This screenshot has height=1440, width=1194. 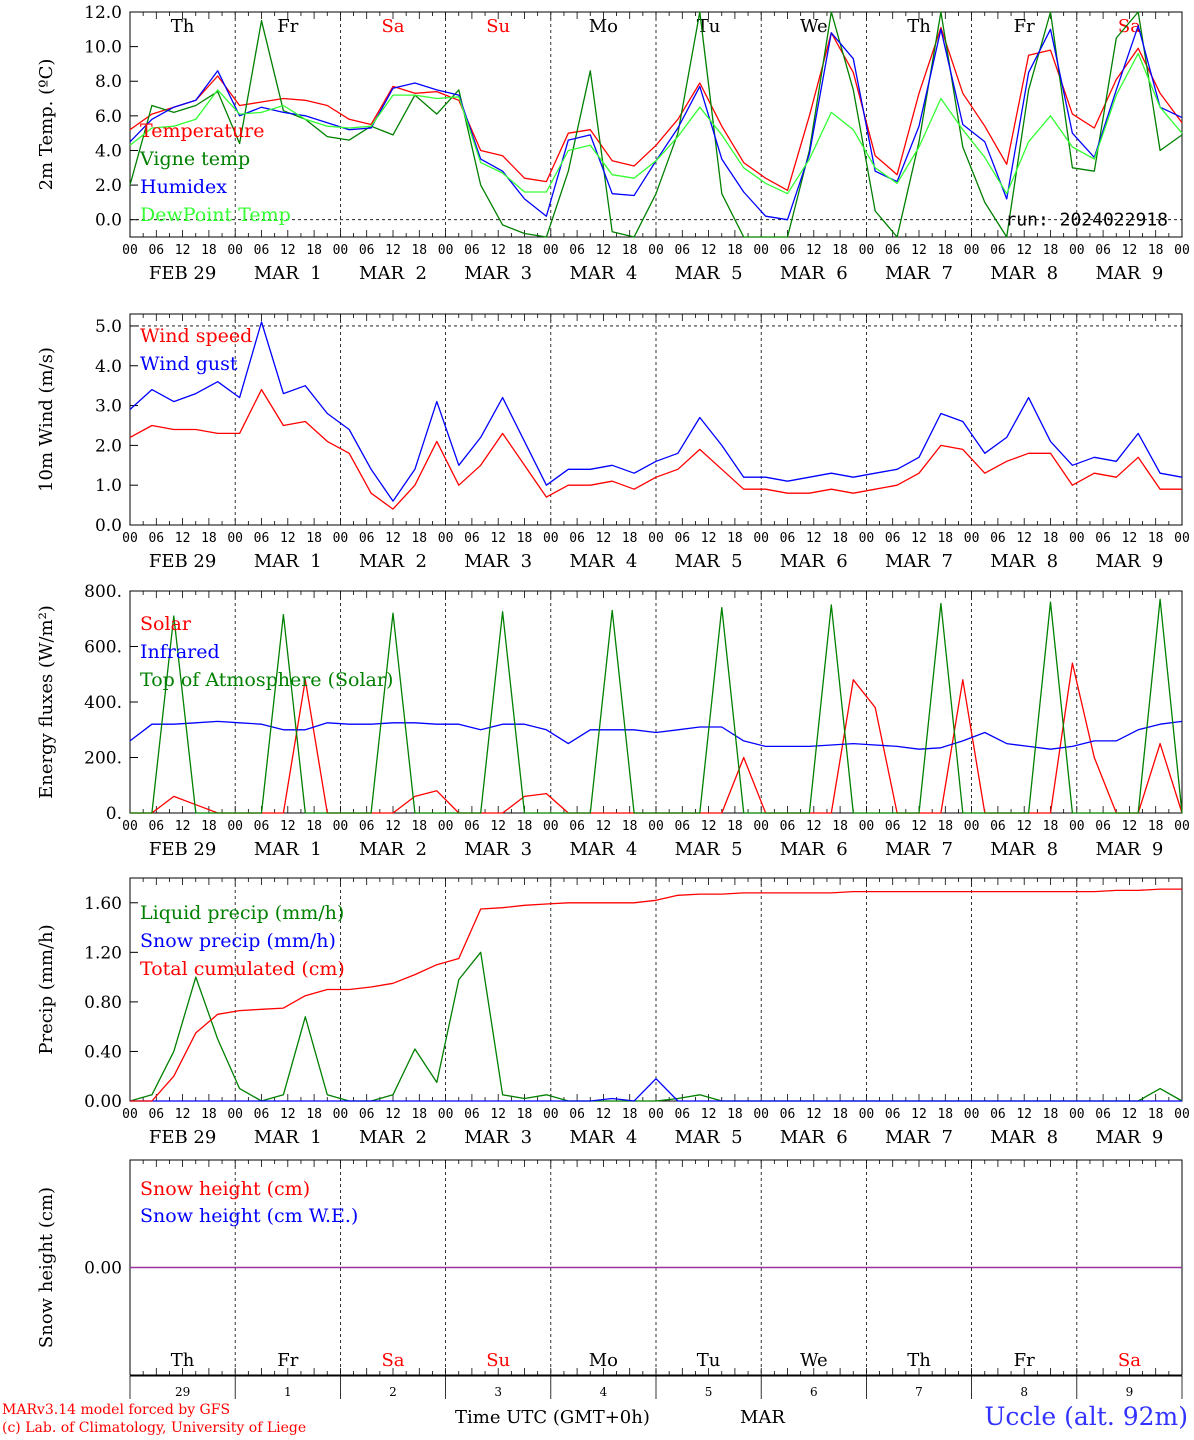 I want to click on day-number: 1, so click(x=288, y=1392).